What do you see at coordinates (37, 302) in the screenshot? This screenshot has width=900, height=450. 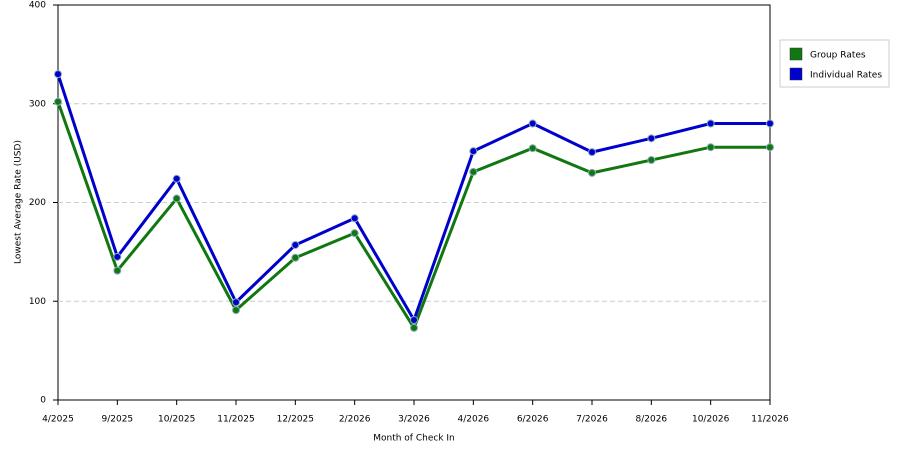 I see `y-tick-label: 100` at bounding box center [37, 302].